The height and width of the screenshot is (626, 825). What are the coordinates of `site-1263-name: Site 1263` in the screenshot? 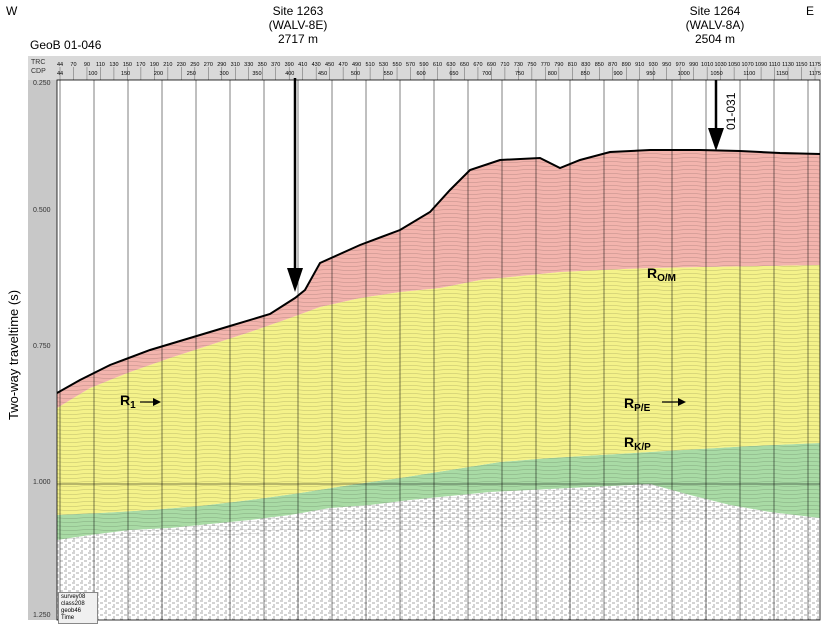 It's located at (298, 11).